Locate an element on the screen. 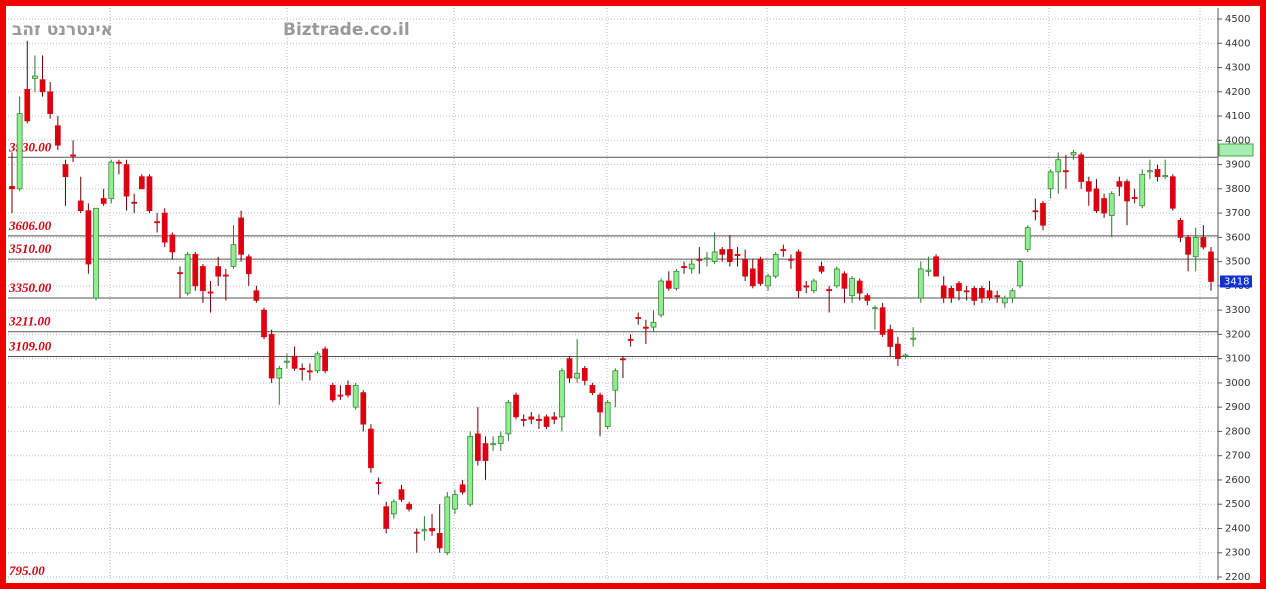 The image size is (1266, 589). y-tick-label: 4500 is located at coordinates (1237, 19).